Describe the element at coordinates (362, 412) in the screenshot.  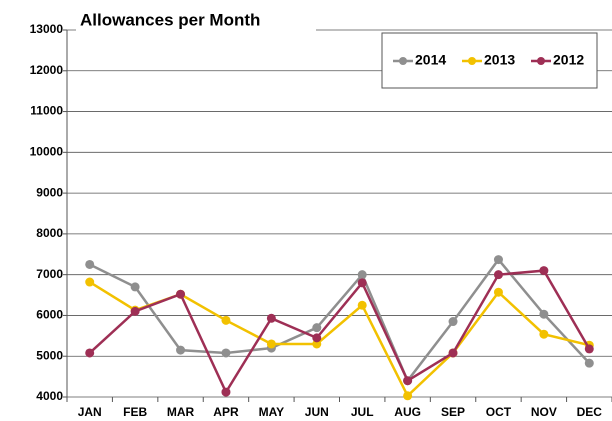
I see `x-tick-label: JUL` at that location.